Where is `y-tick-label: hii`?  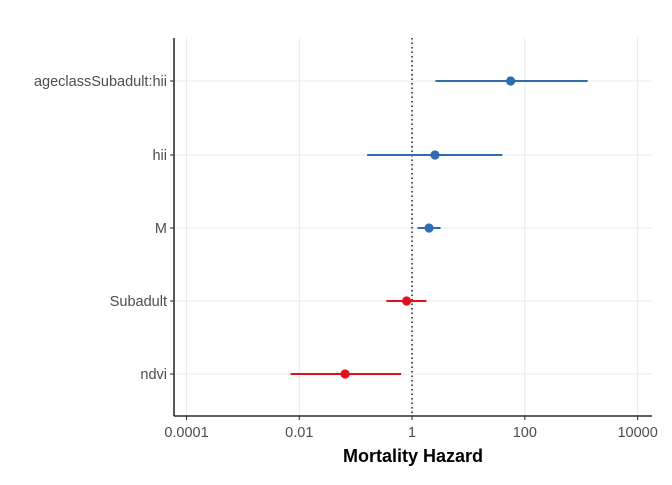
y-tick-label: hii is located at coordinates (159, 156).